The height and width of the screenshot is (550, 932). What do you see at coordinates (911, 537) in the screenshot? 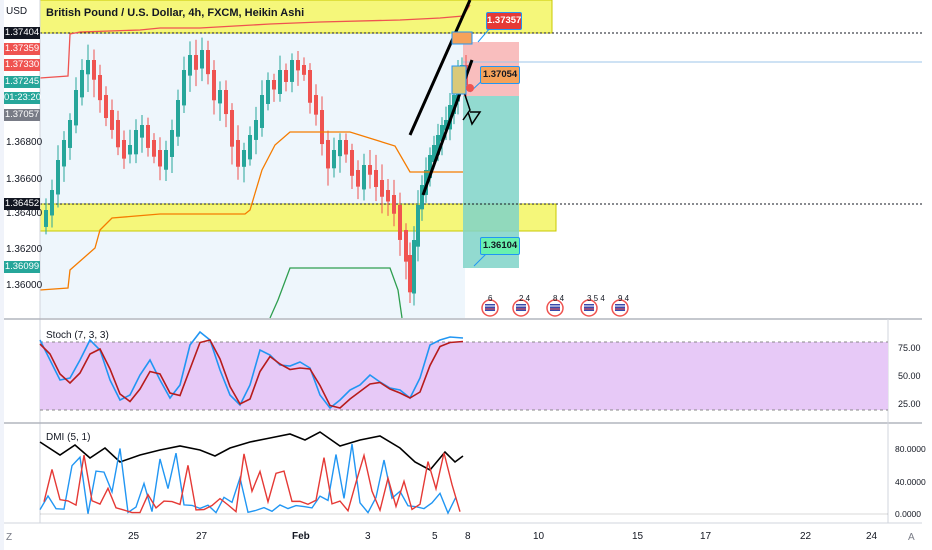
I see `auto-scale-button: A` at bounding box center [911, 537].